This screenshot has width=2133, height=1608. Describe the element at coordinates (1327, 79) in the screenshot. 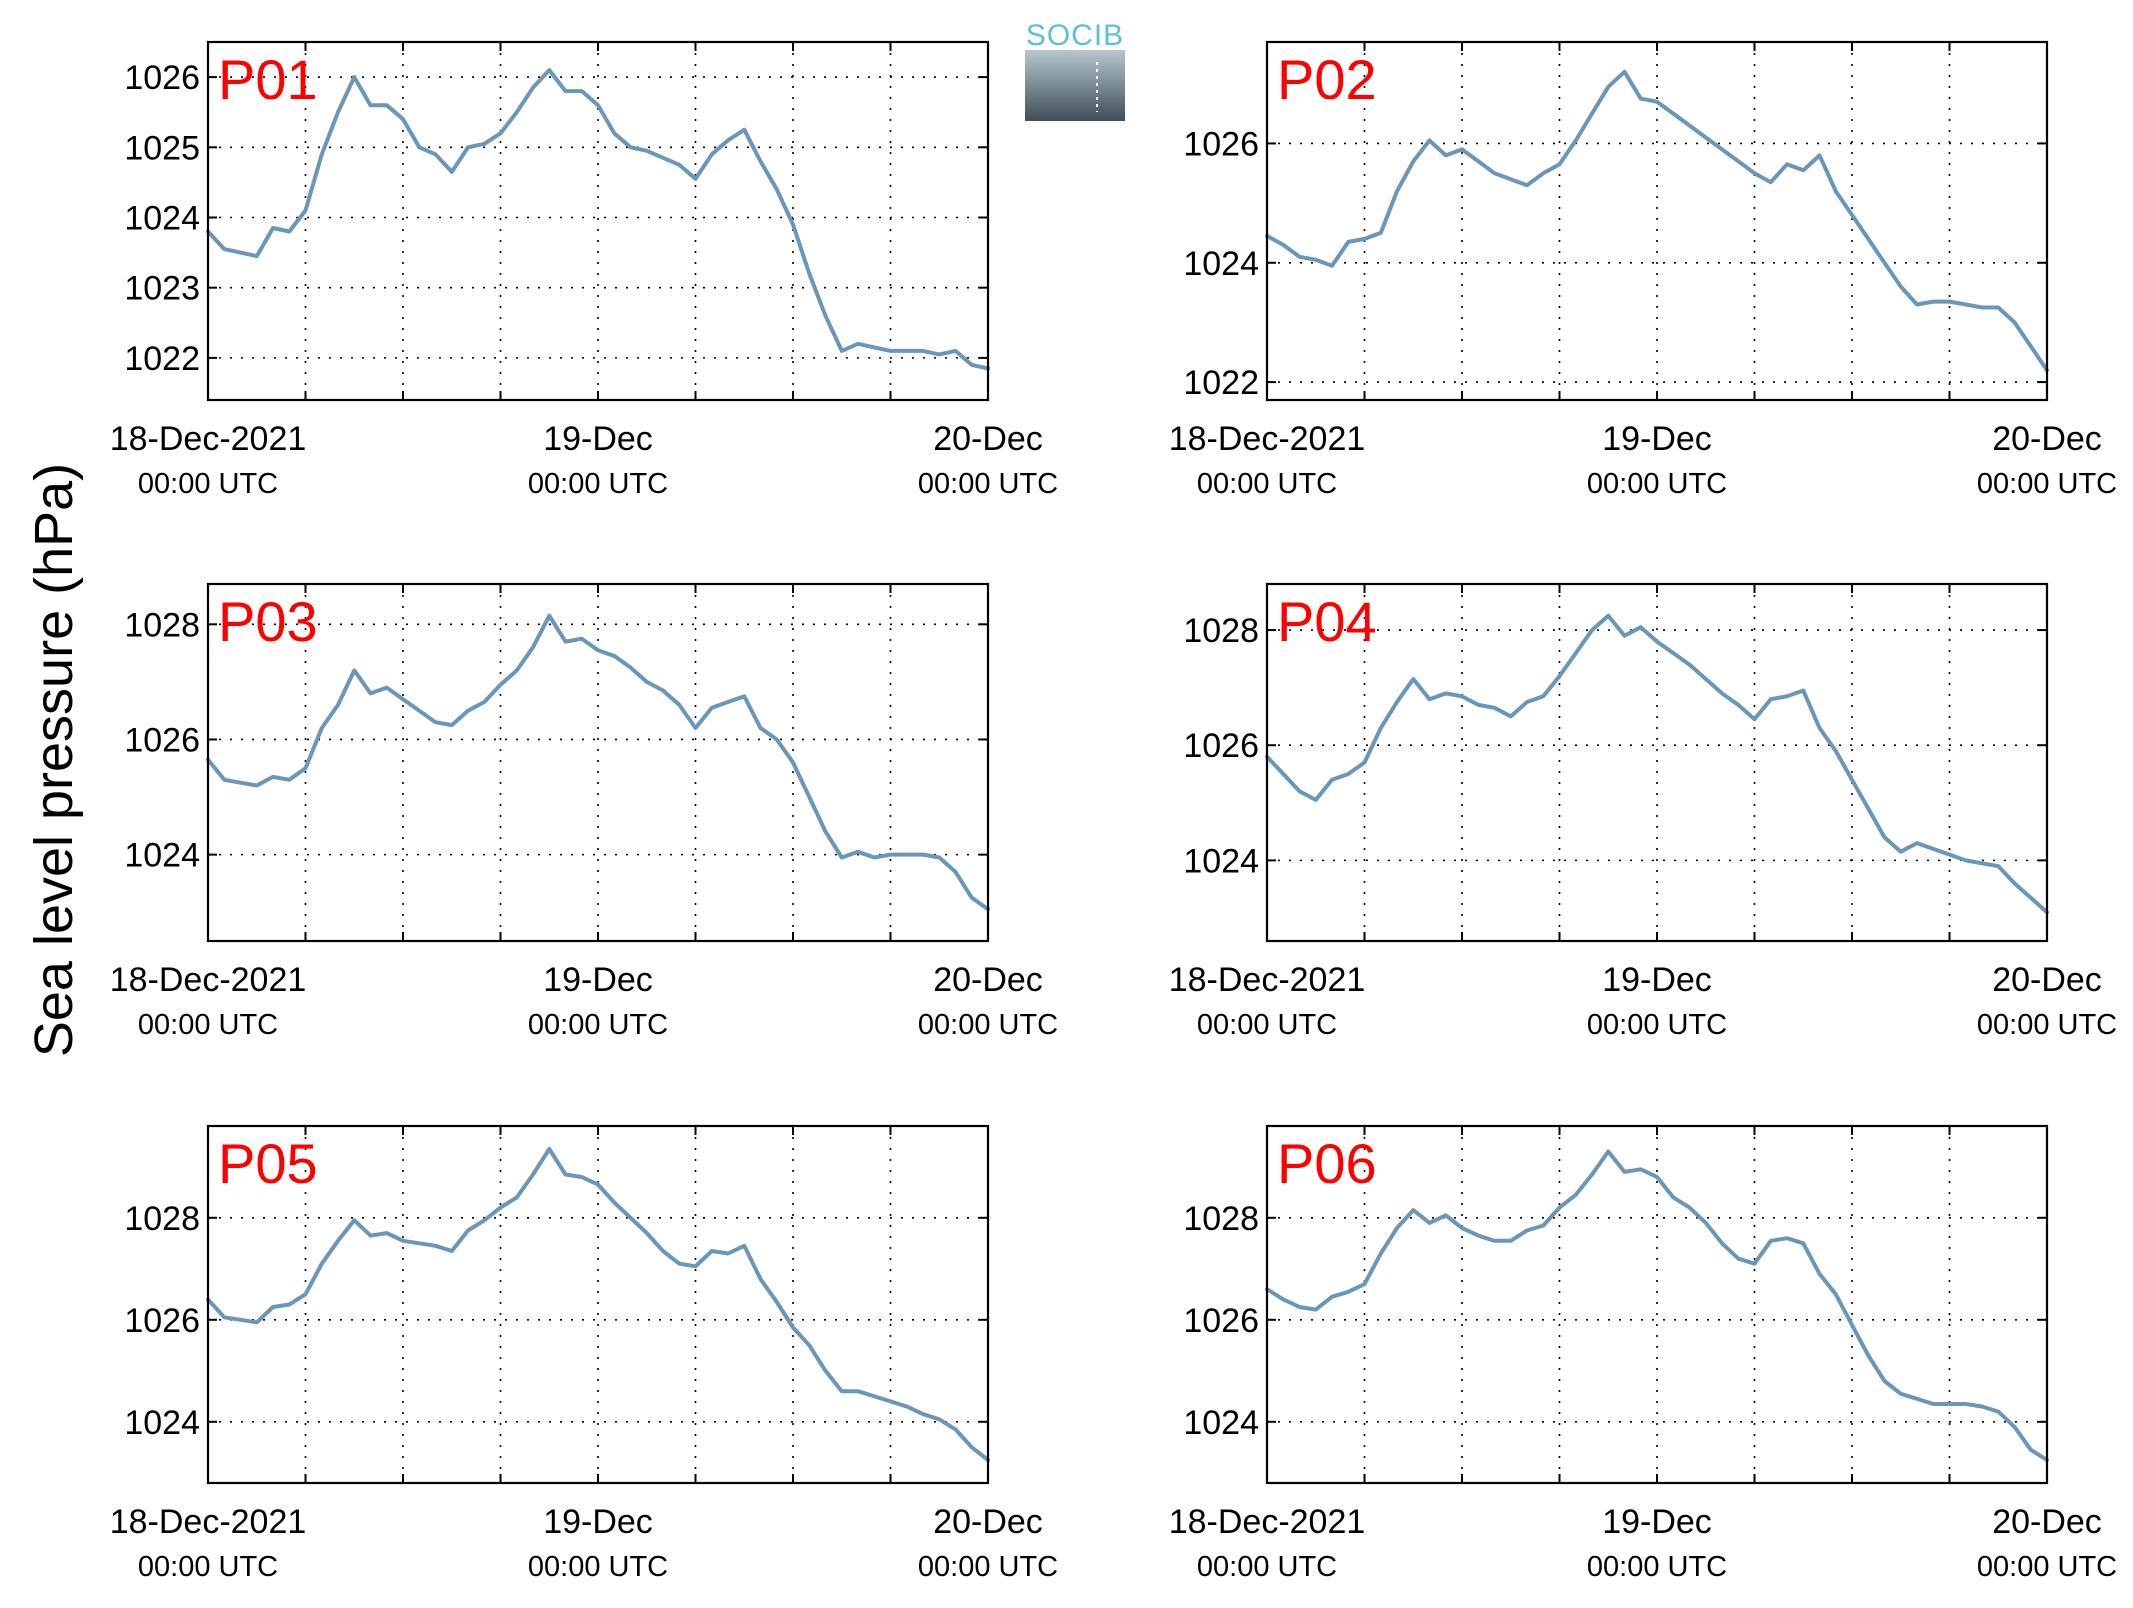

I see `panel-label: P02` at that location.